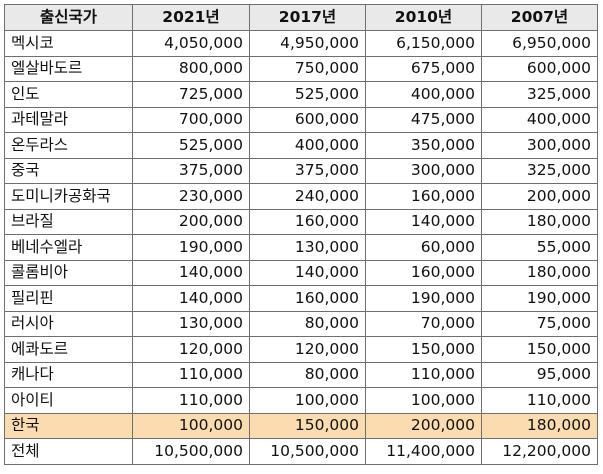 The width and height of the screenshot is (603, 474). I want to click on value-2021-cell: 800,000, so click(191, 68).